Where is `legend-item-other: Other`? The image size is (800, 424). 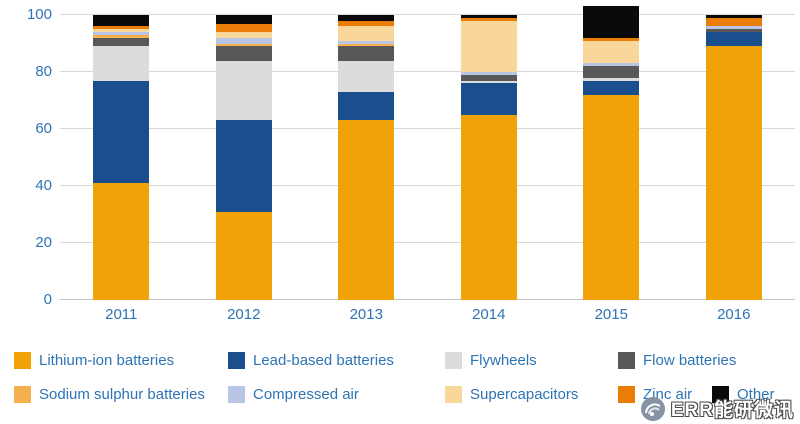
legend-item-other: Other is located at coordinates (743, 394).